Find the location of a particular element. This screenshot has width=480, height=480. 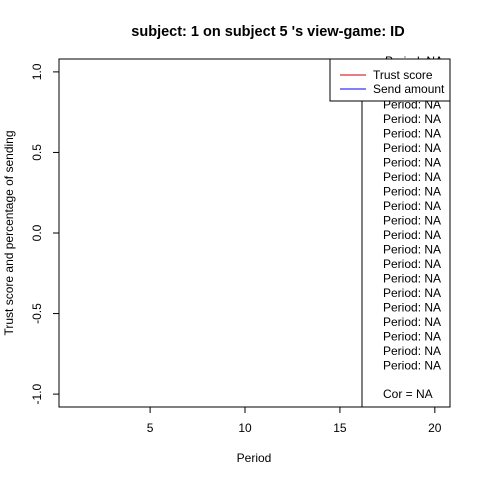

y-tick-label: -1.0 is located at coordinates (37, 393).